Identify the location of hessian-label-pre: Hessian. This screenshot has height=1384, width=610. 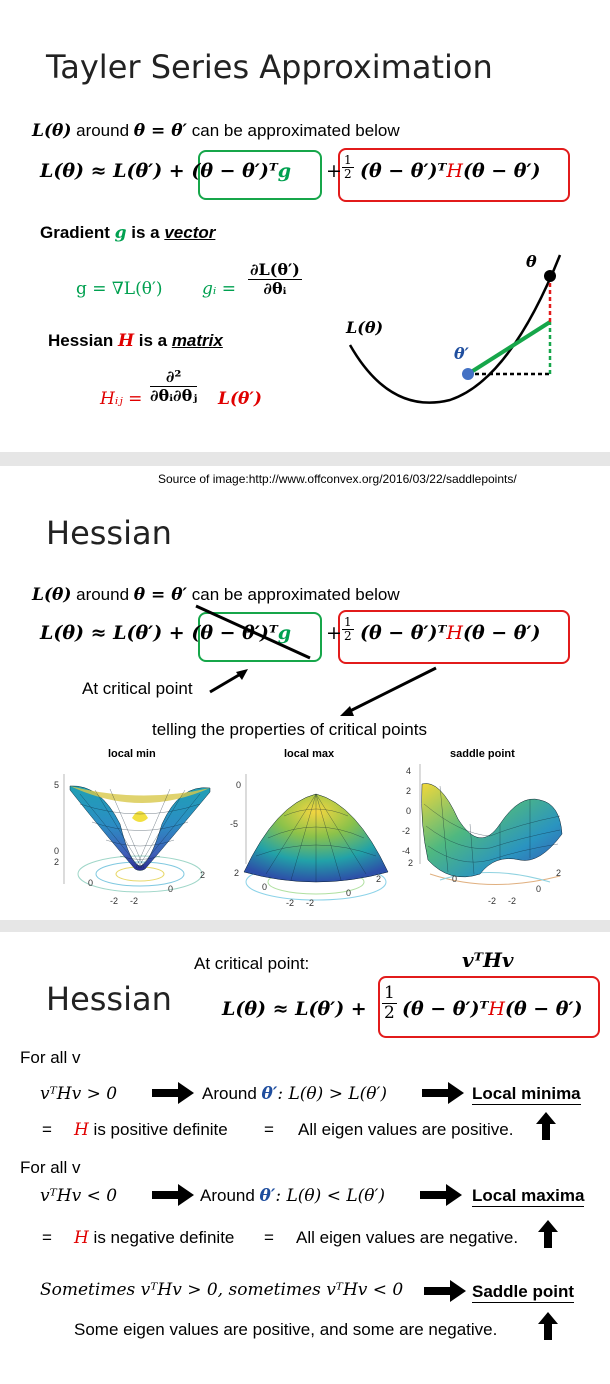
(83, 340).